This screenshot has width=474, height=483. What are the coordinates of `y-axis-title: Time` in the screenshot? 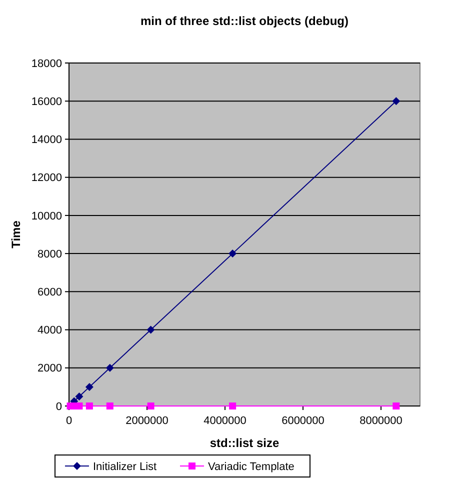 It's located at (16, 234).